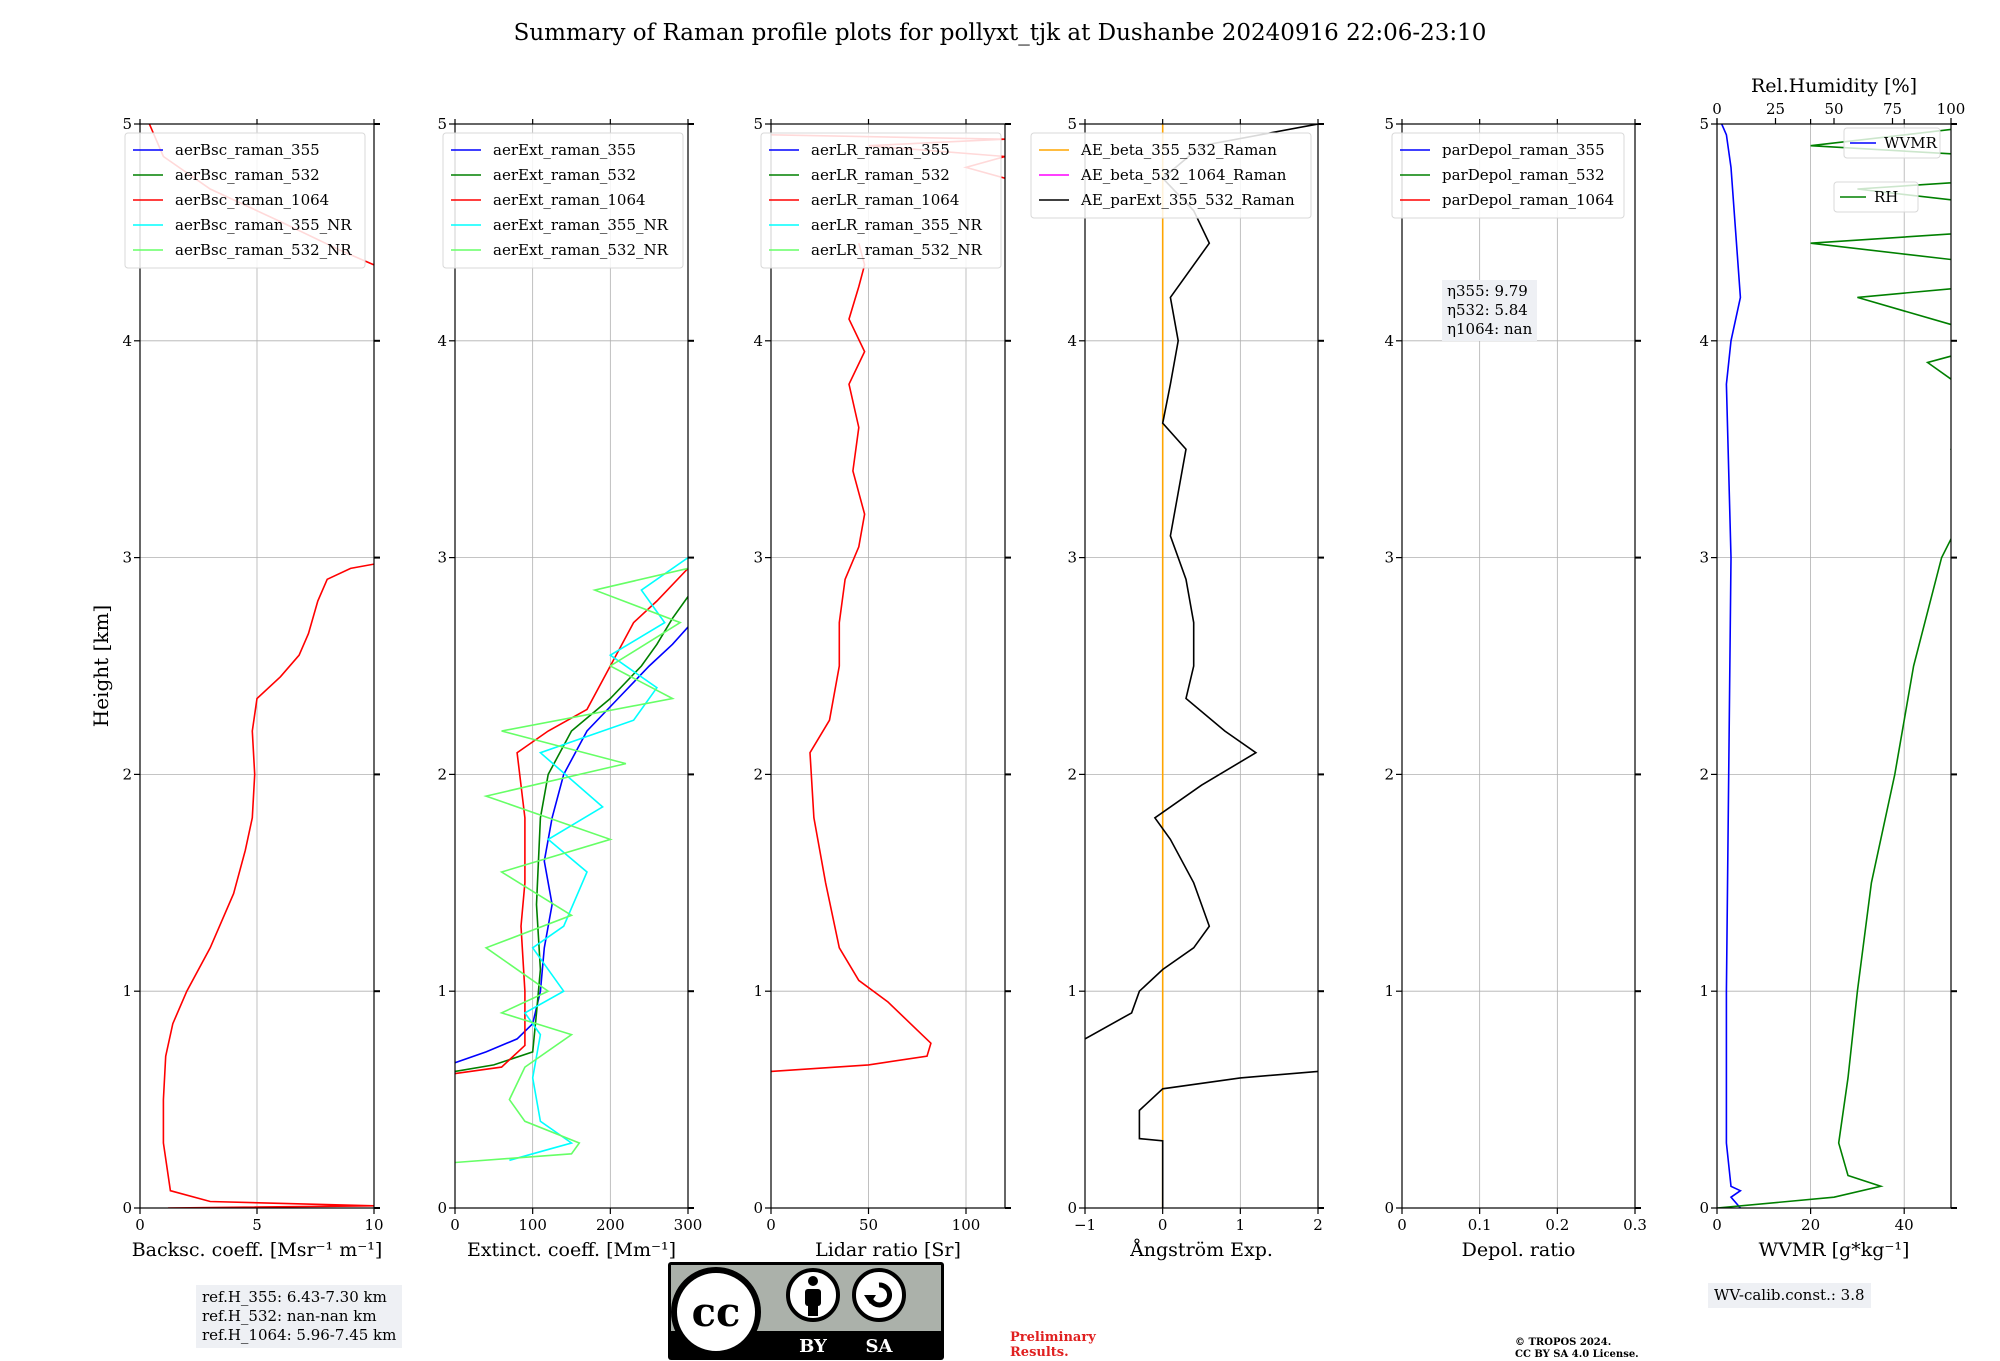 The image size is (2000, 1361). I want to click on x-tick-label: 2, so click(1318, 1225).